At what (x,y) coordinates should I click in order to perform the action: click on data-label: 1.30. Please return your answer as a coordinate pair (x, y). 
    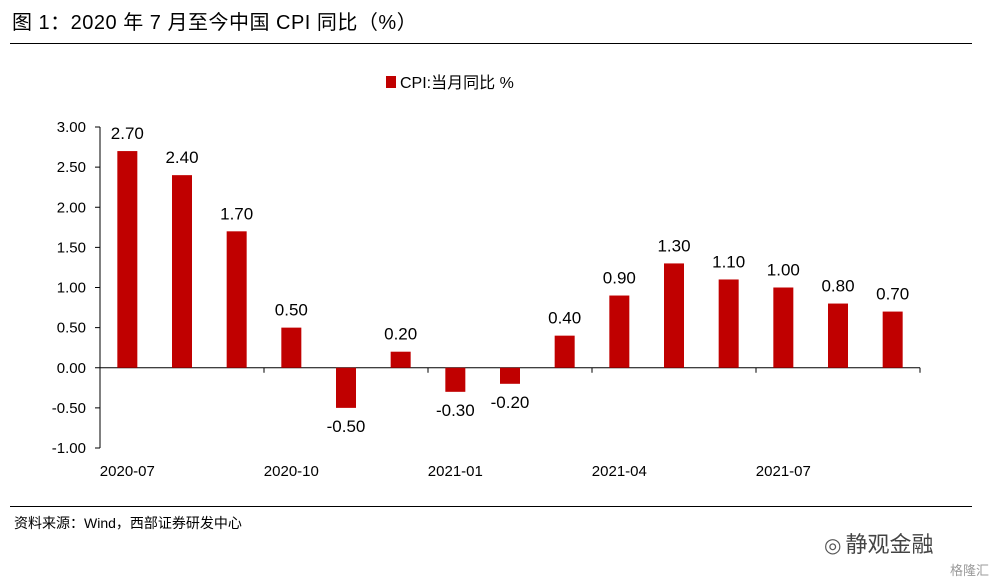
    Looking at the image, I should click on (673, 245).